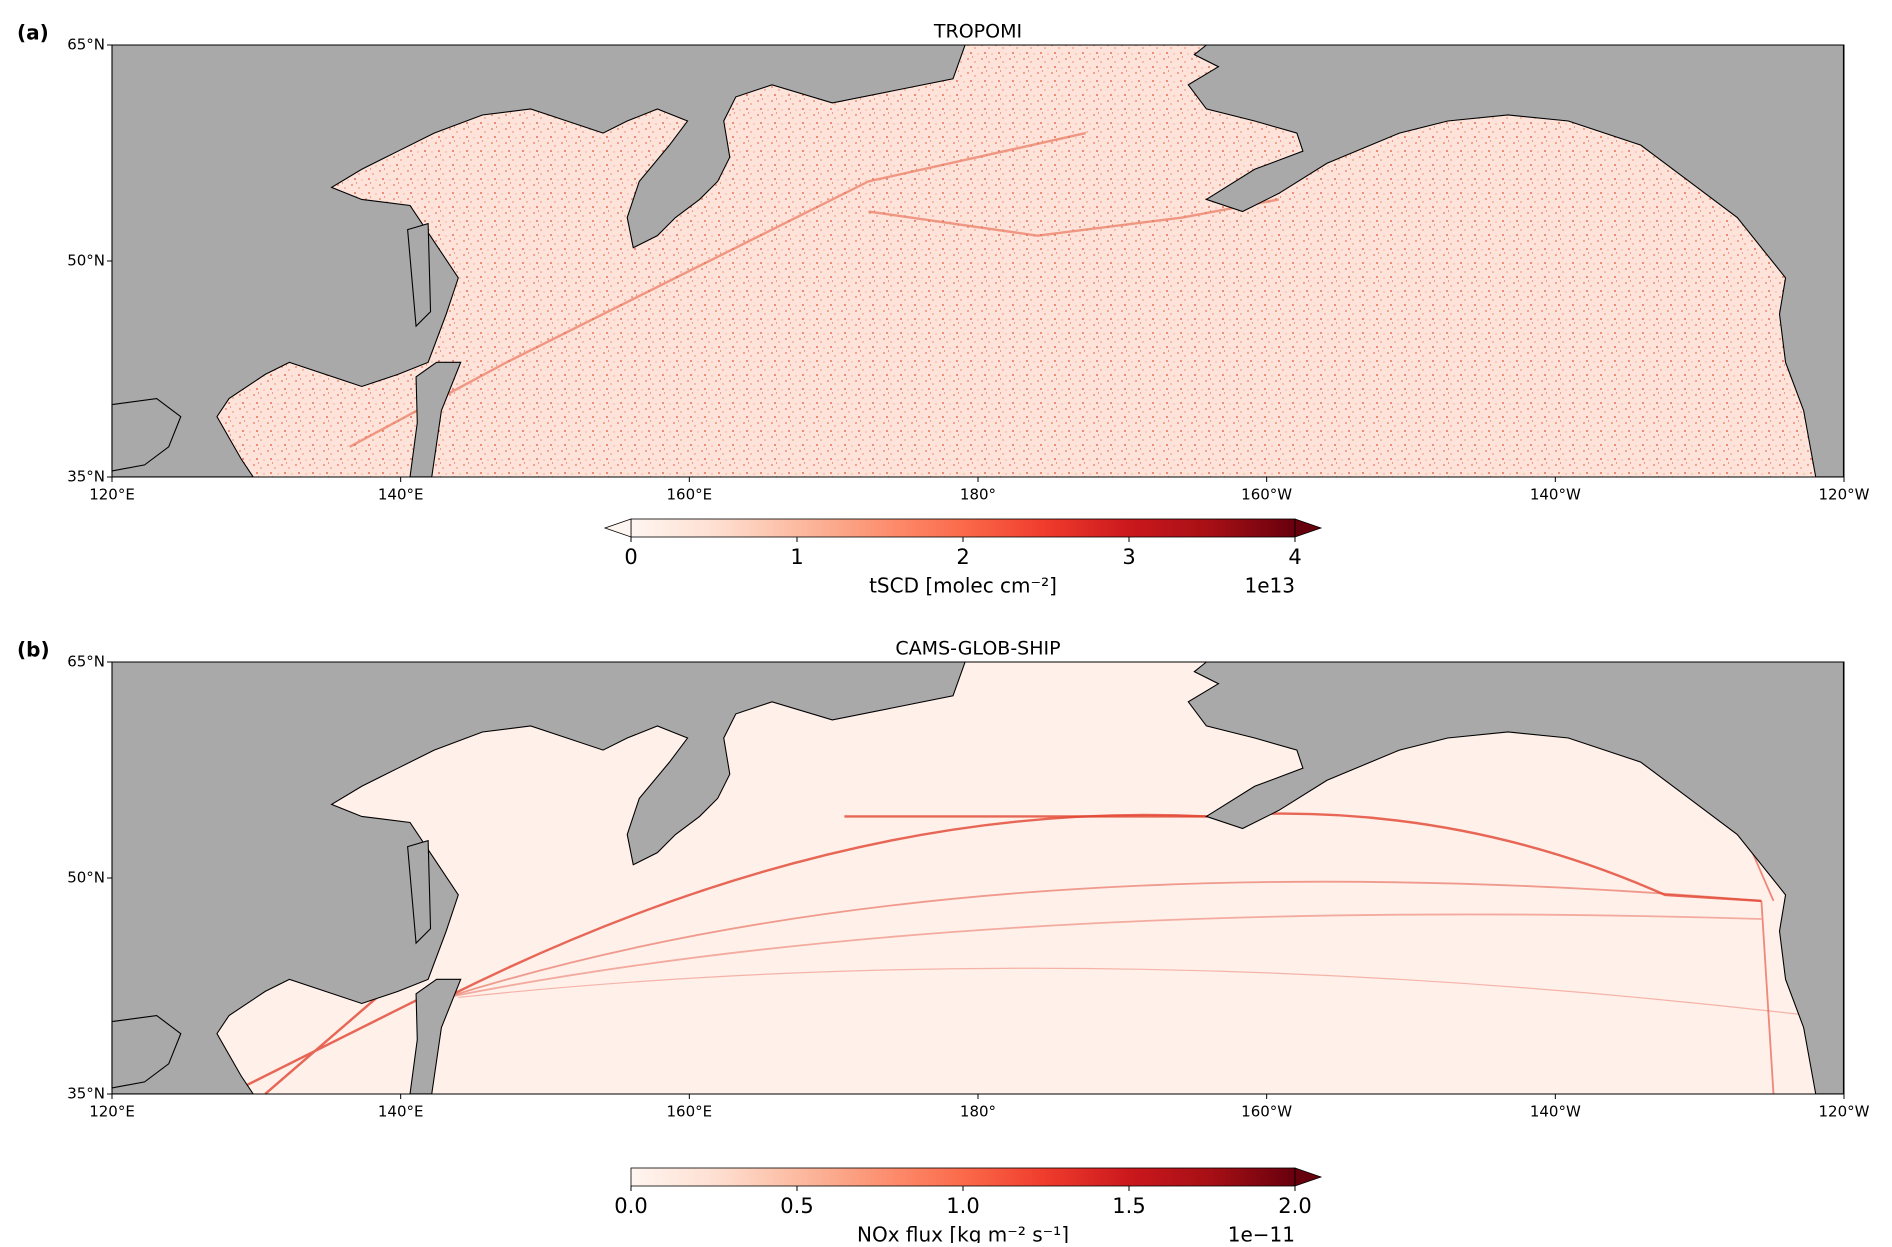 Image resolution: width=1892 pixels, height=1247 pixels. Describe the element at coordinates (33, 33) in the screenshot. I see `panel-label: (a)` at that location.